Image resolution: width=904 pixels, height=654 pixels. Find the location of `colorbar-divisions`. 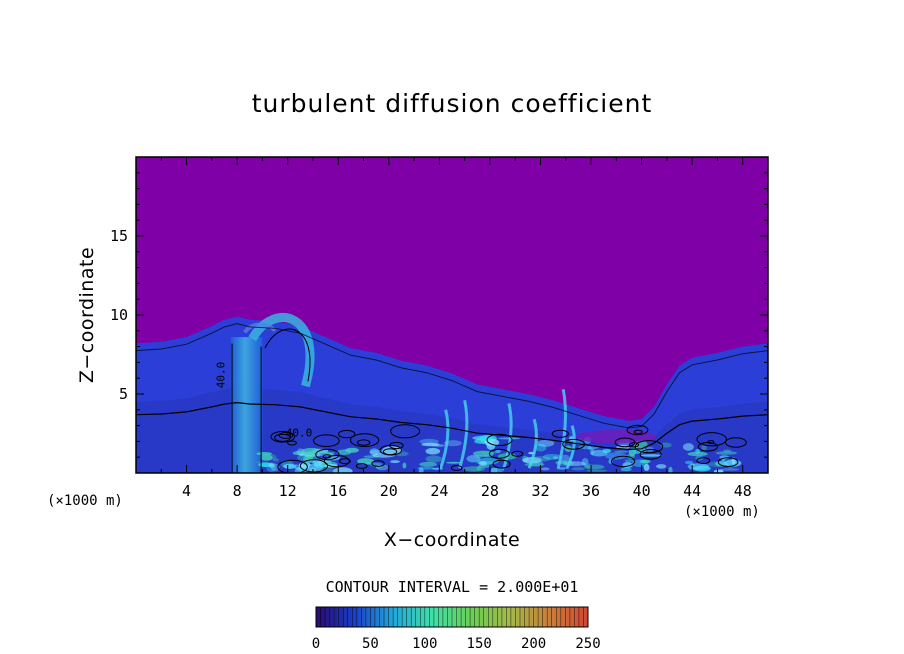

colorbar-divisions is located at coordinates (452, 617).